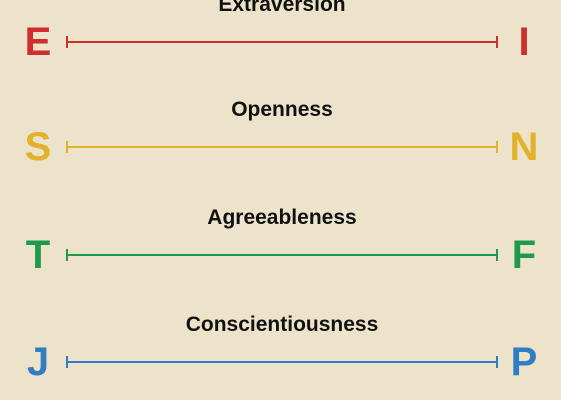 The height and width of the screenshot is (400, 561). What do you see at coordinates (282, 8) in the screenshot?
I see `trait-label-extraversion: Extraversion` at bounding box center [282, 8].